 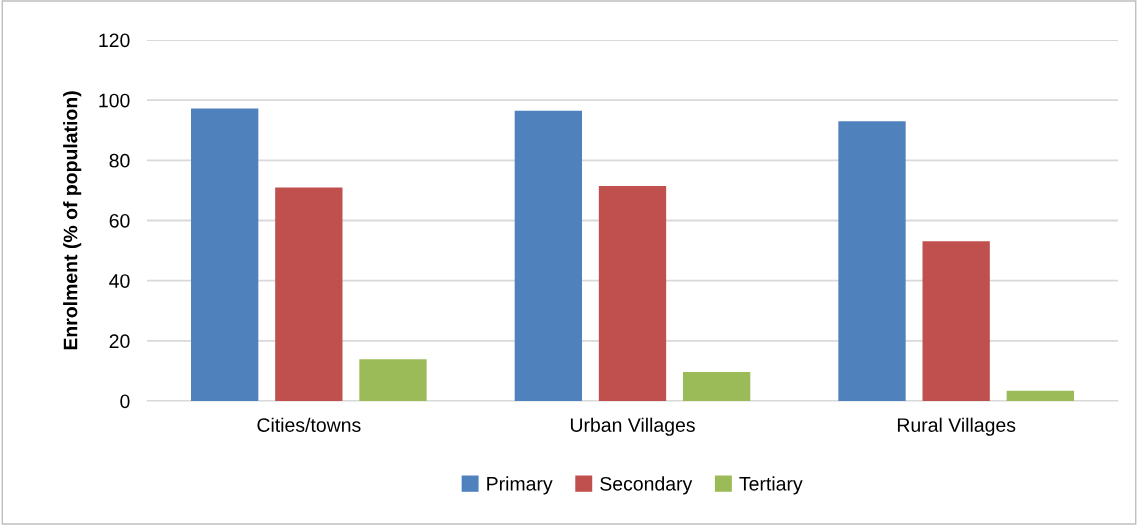 What do you see at coordinates (309, 424) in the screenshot?
I see `x-tick-label: Cities/towns` at bounding box center [309, 424].